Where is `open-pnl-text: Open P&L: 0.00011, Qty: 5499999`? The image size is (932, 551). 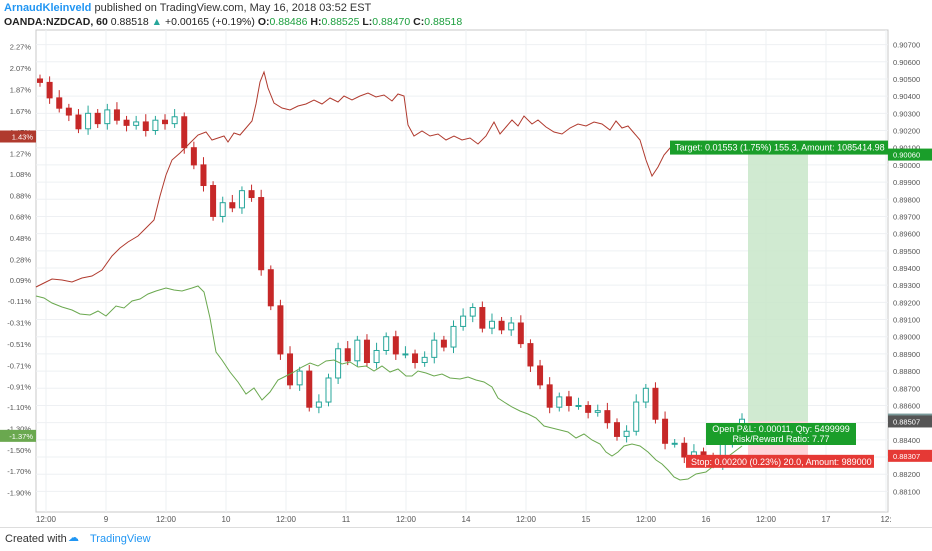 open-pnl-text: Open P&L: 0.00011, Qty: 5499999 is located at coordinates (780, 429).